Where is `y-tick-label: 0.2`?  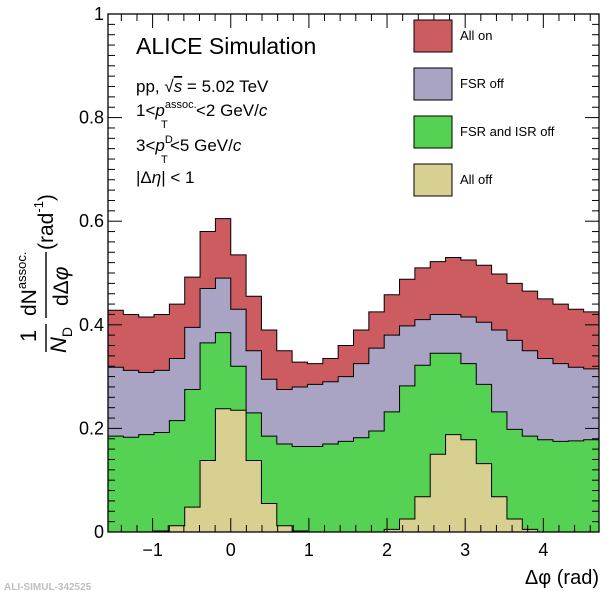 y-tick-label: 0.2 is located at coordinates (91, 428).